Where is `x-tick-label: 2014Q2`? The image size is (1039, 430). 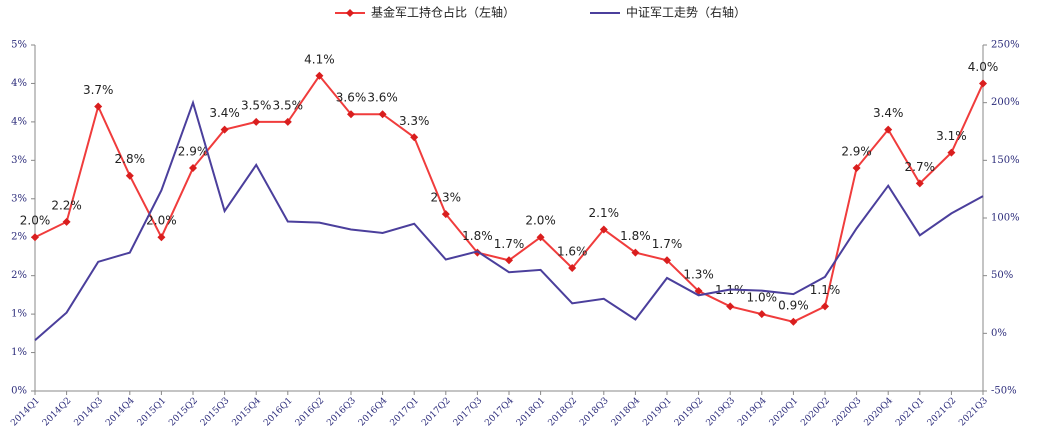 x-tick-label: 2014Q2 is located at coordinates (57, 412).